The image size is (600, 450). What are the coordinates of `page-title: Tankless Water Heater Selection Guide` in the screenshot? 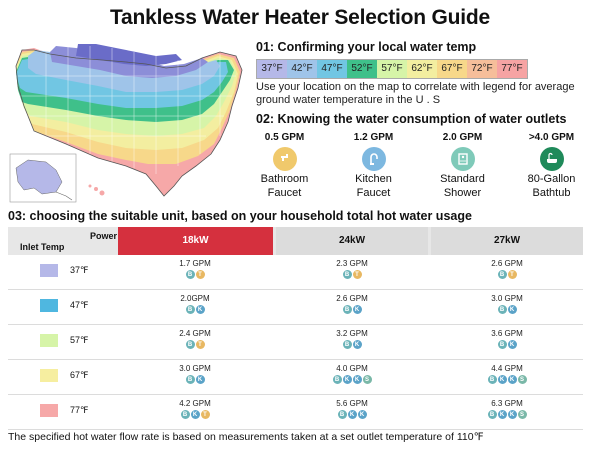 It's located at (300, 17).